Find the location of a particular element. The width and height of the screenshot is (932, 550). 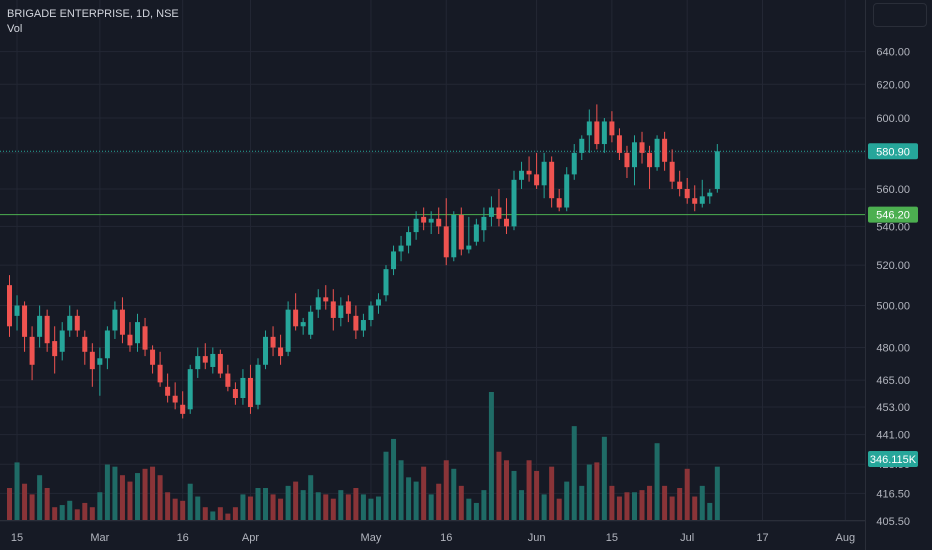

price-tick-label: 416.50 is located at coordinates (893, 494).